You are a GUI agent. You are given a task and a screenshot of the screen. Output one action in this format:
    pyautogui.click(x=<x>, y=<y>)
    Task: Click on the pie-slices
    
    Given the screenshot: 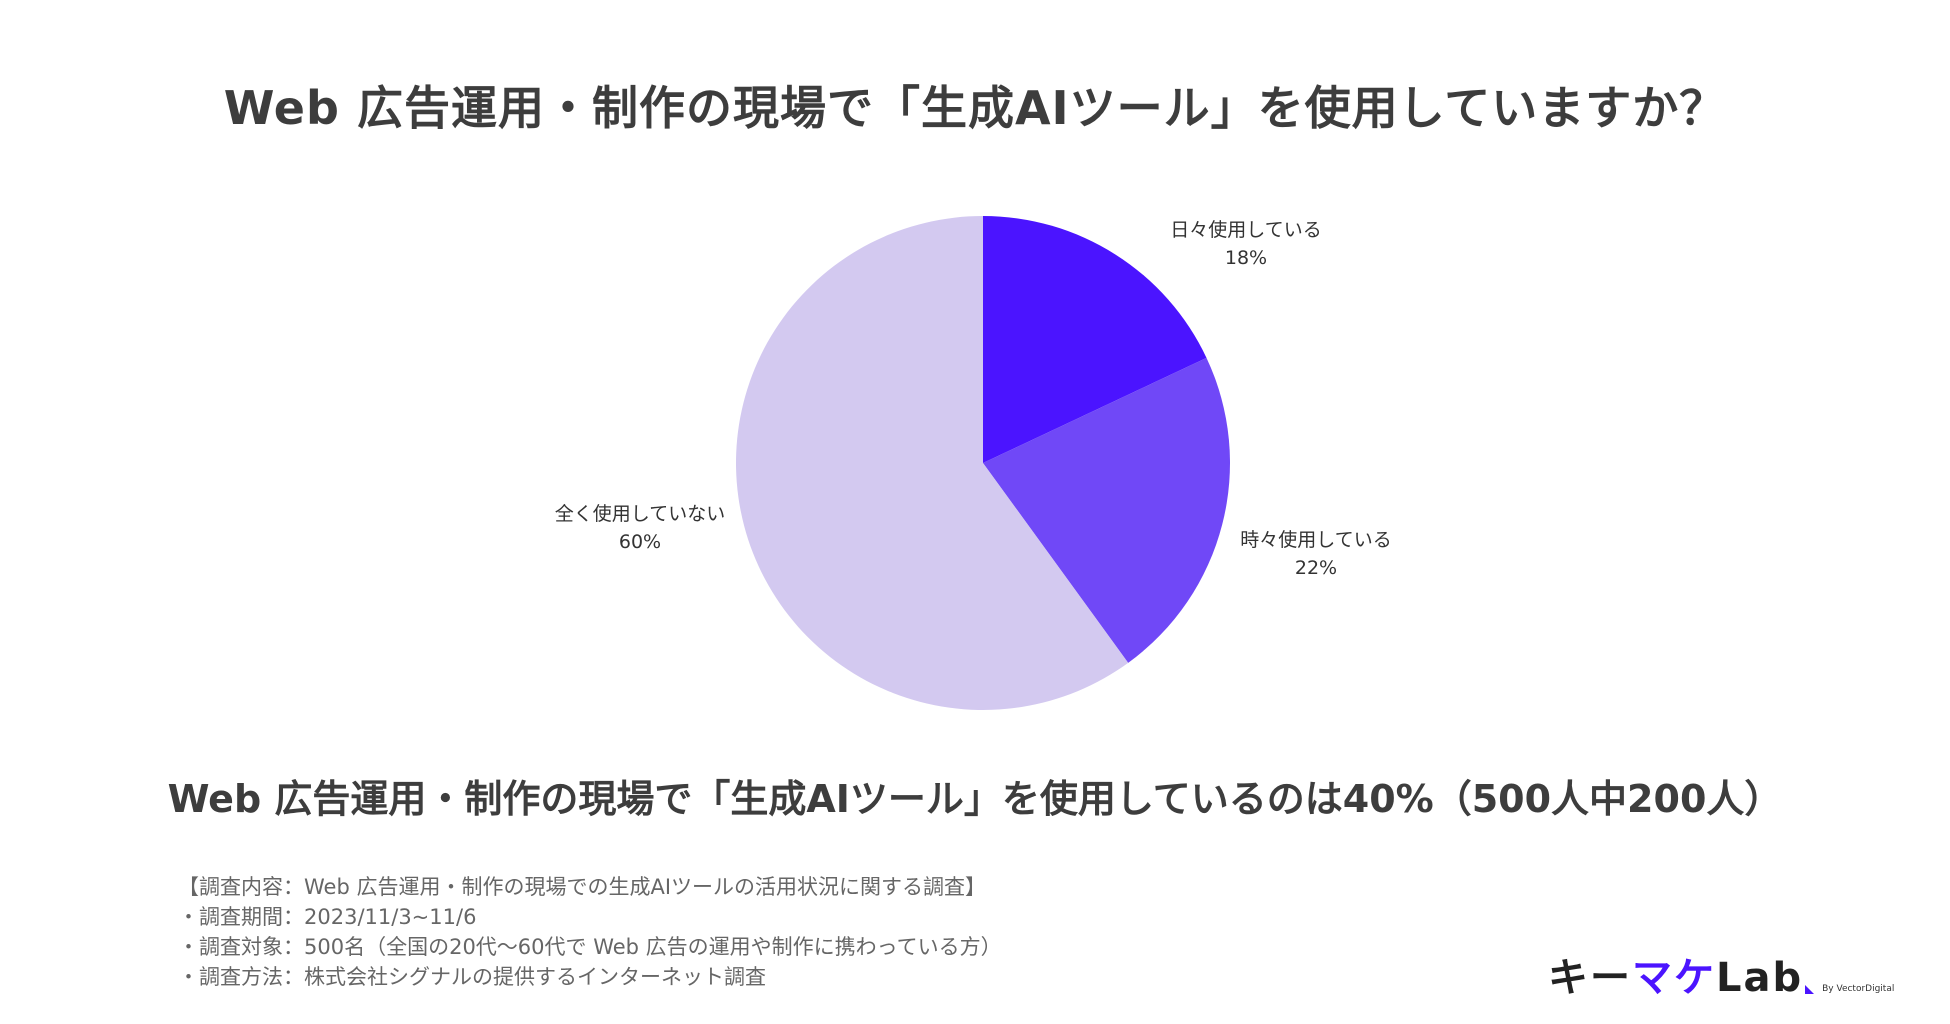 What is the action you would take?
    pyautogui.click(x=983, y=463)
    